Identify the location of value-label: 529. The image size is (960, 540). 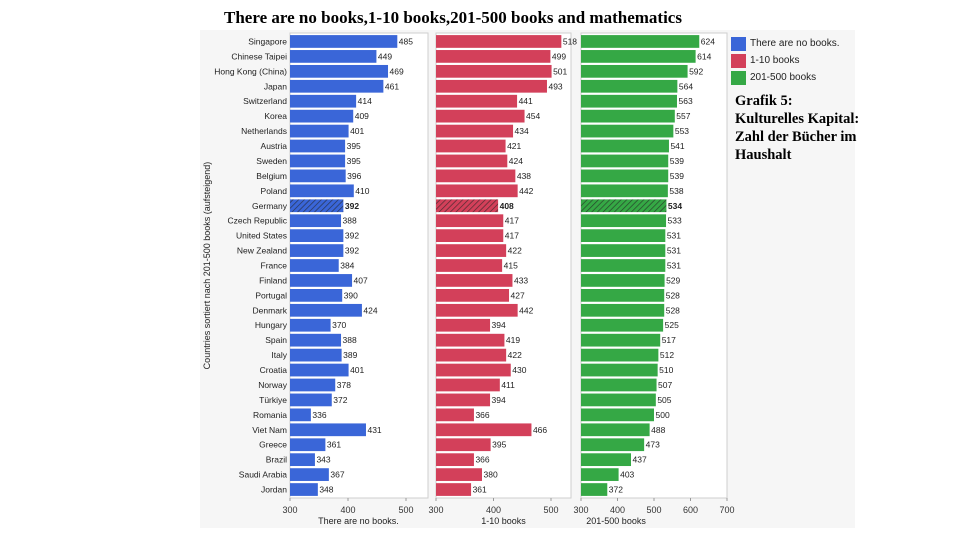
(673, 280).